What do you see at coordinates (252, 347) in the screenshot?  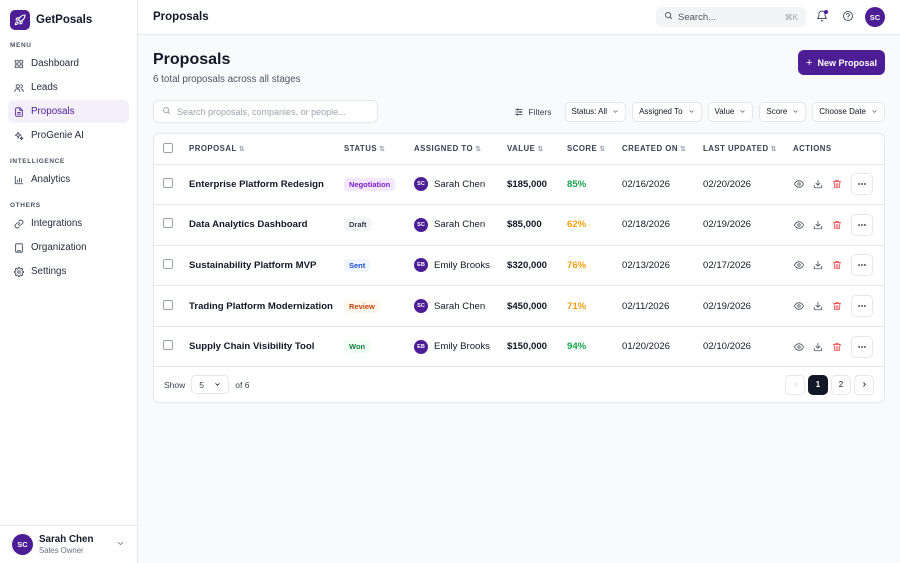 I see `proposal-name: Supply Chain Visibility Tool` at bounding box center [252, 347].